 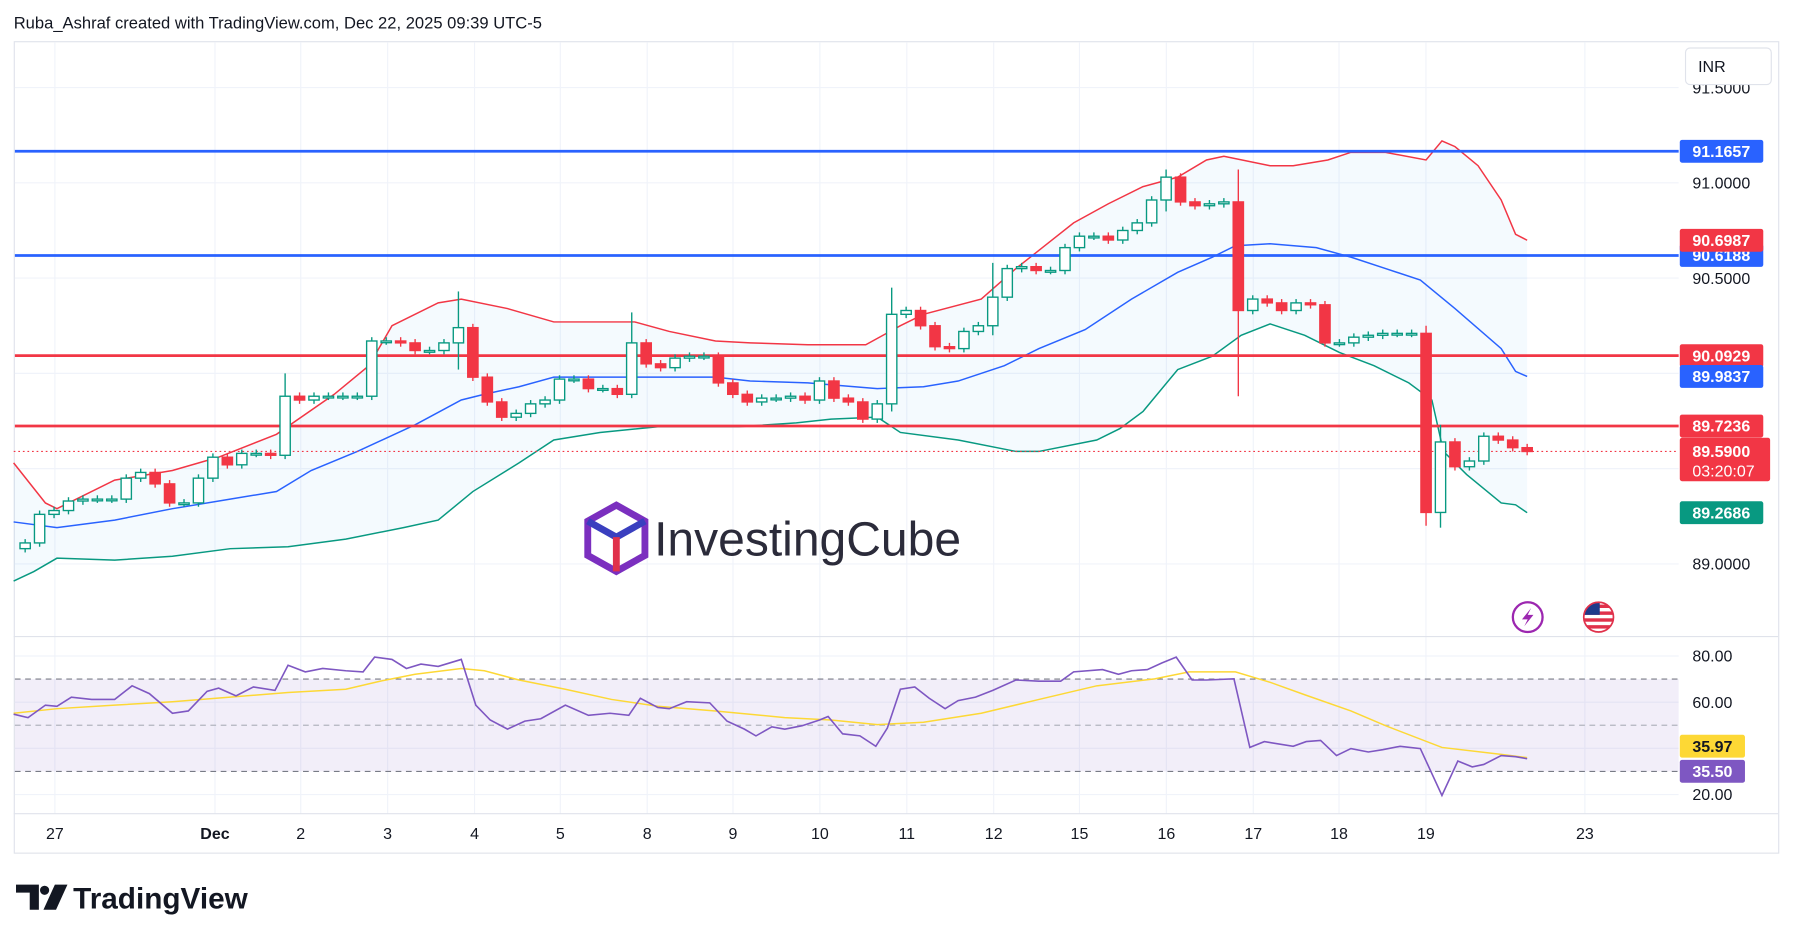 I want to click on band-price-label: 89.2686, so click(x=1721, y=513).